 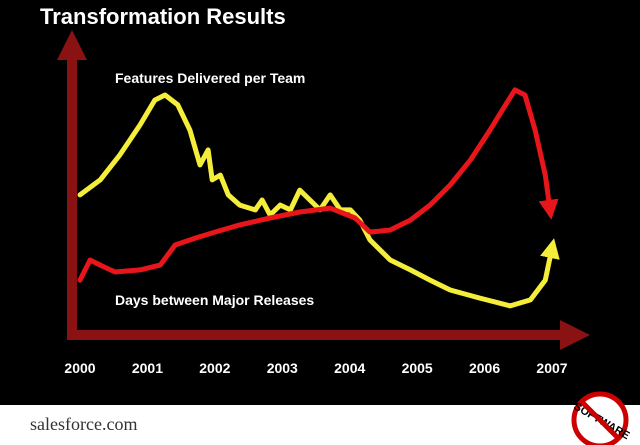 I want to click on footer-logo: salesforce.com, so click(x=83, y=424).